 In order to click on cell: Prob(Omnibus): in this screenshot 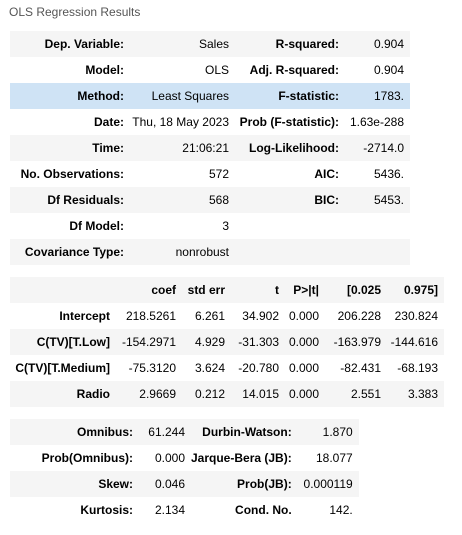, I will do `click(87, 458)`.